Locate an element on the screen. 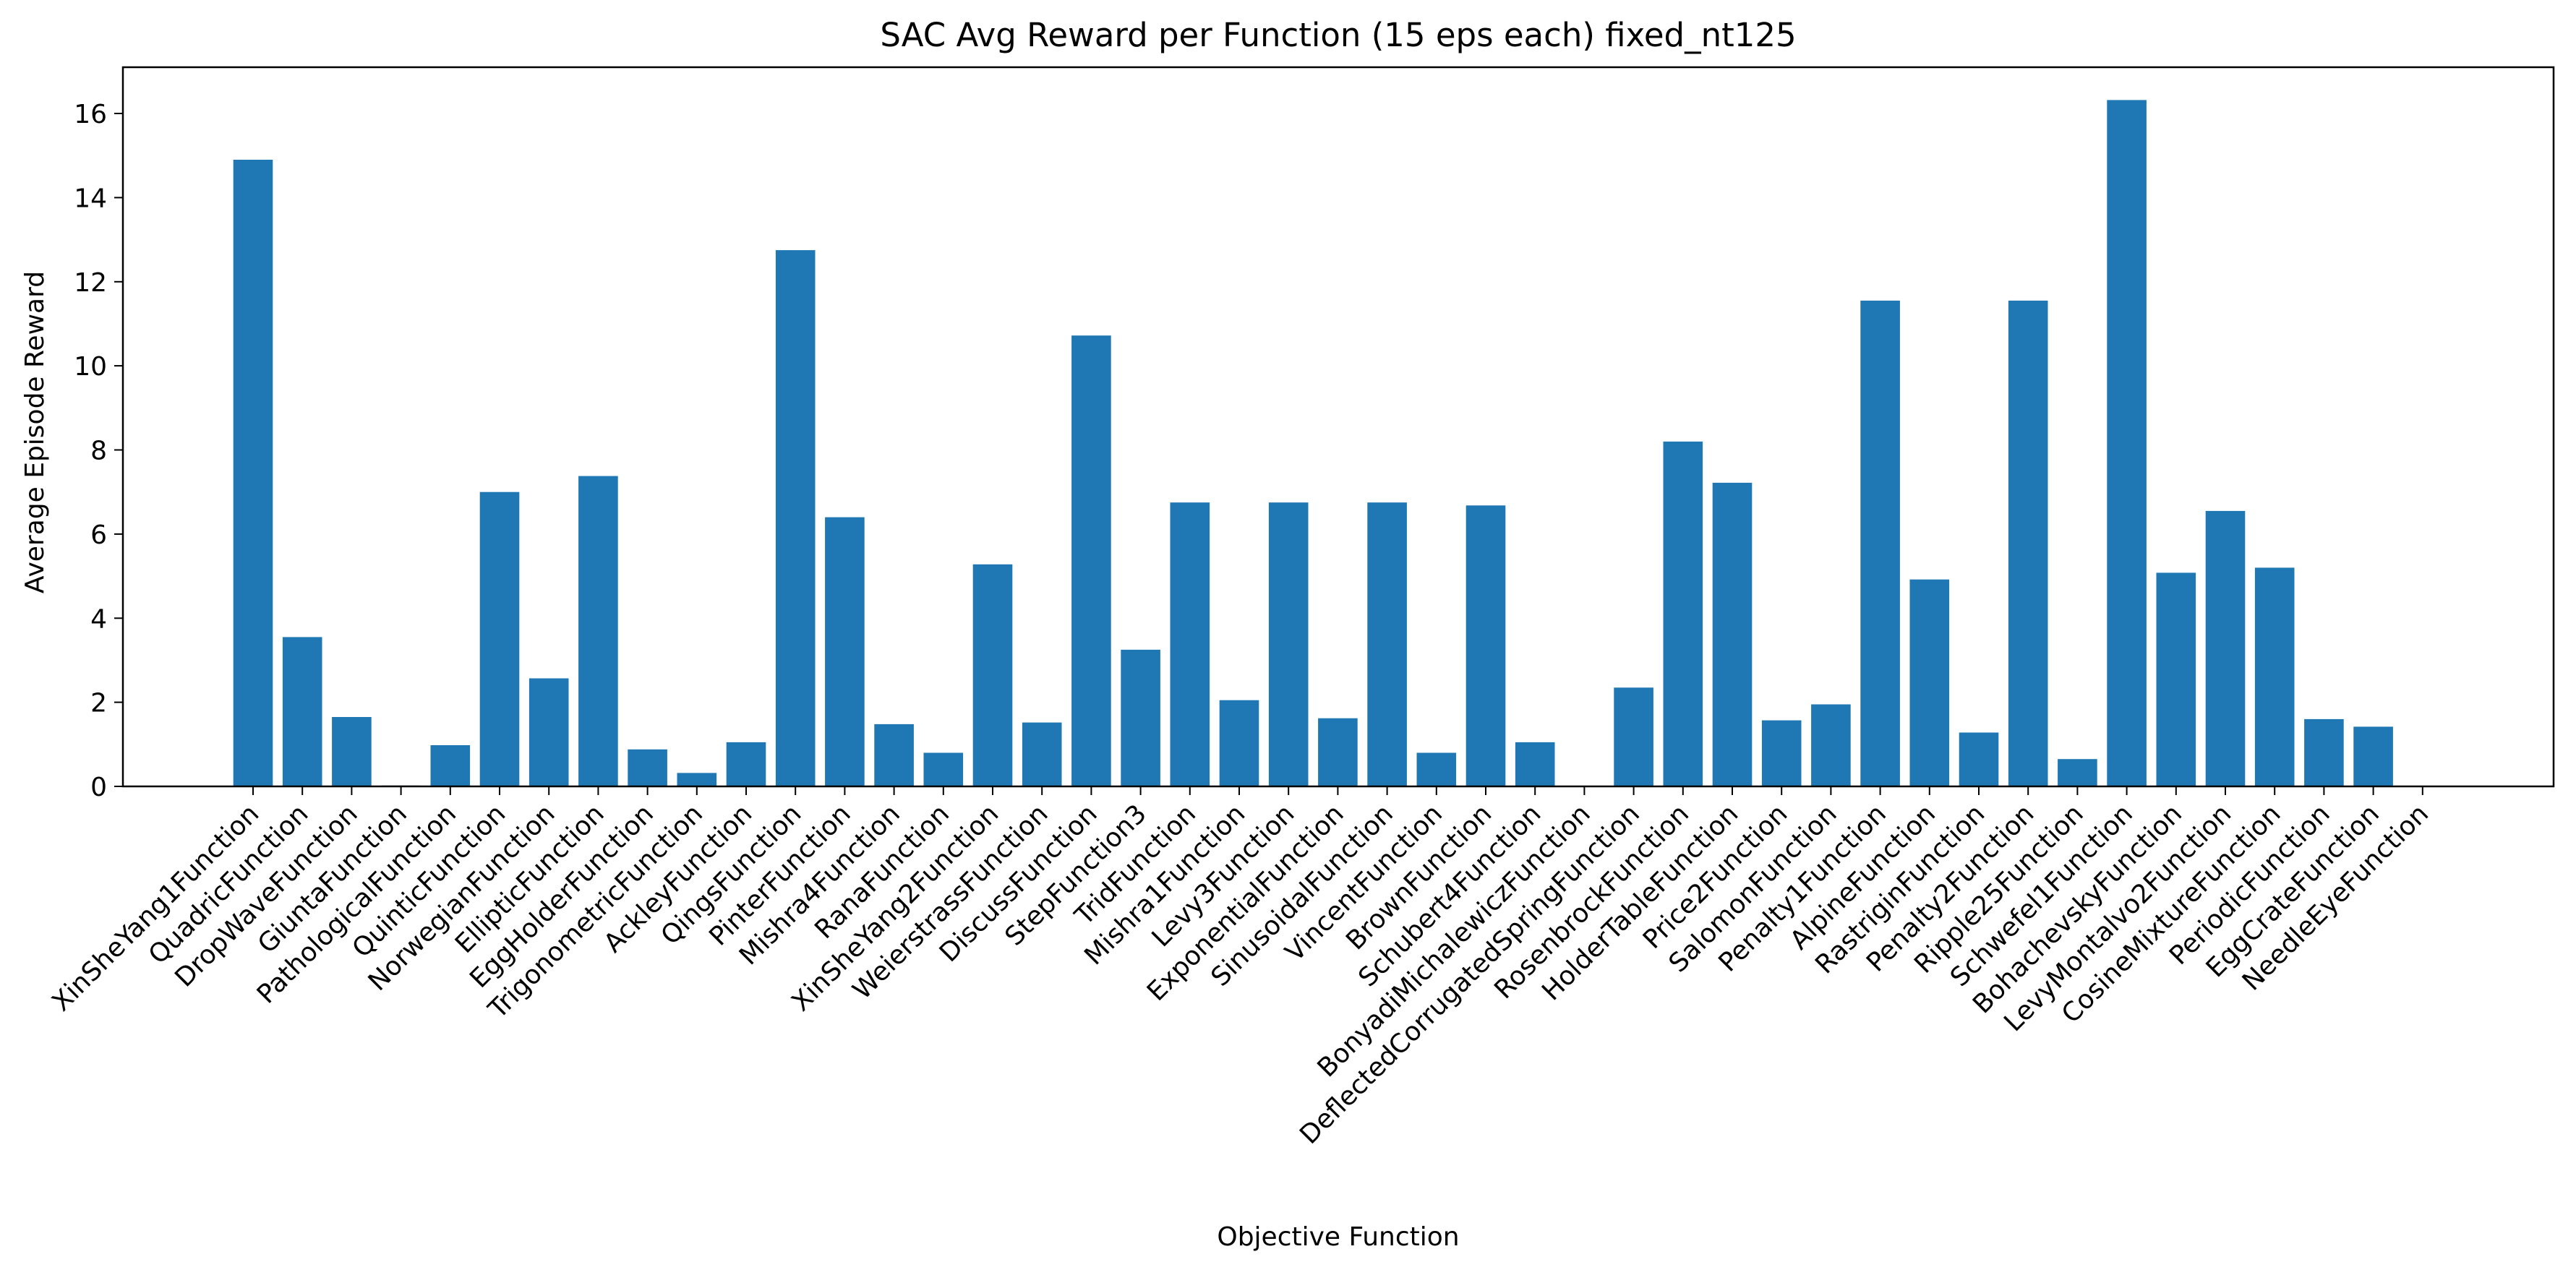 This screenshot has width=2576, height=1275. x-axis-label: Objective Function is located at coordinates (1338, 1237).